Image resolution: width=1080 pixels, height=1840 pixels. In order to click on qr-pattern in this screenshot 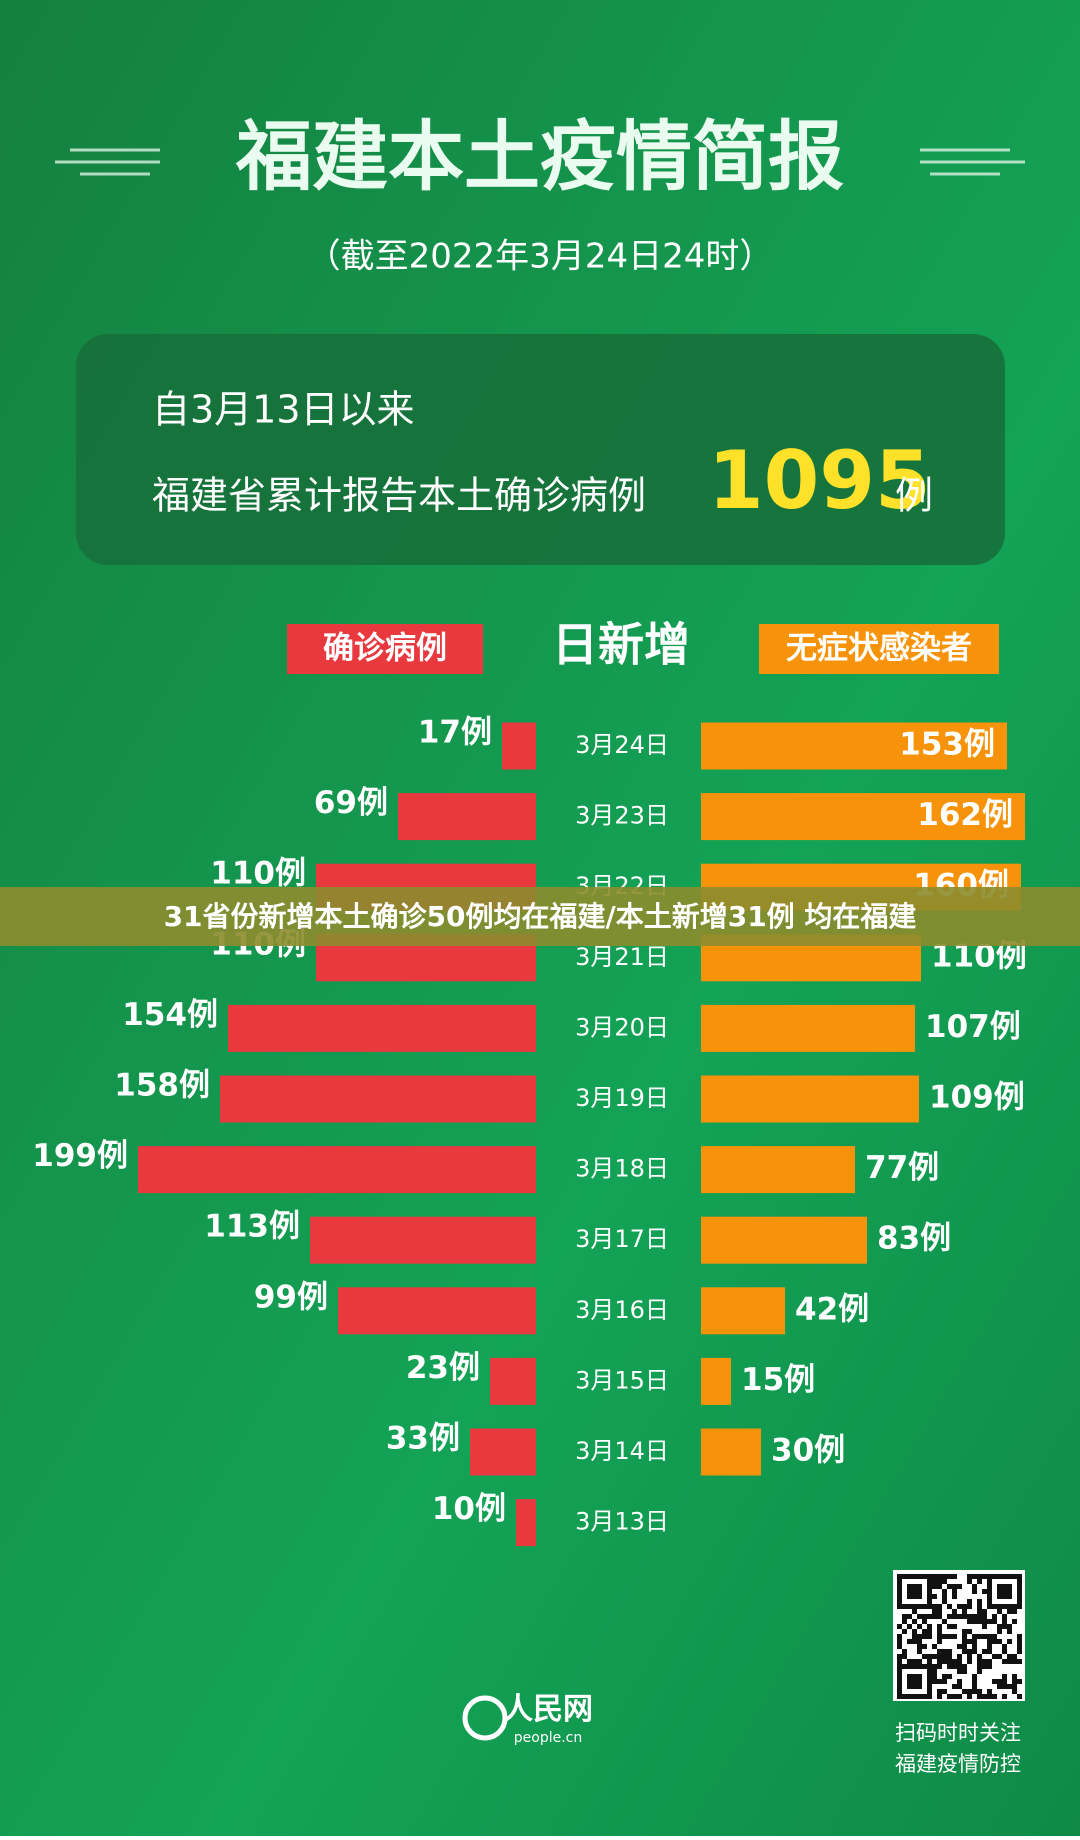, I will do `click(959, 1636)`.